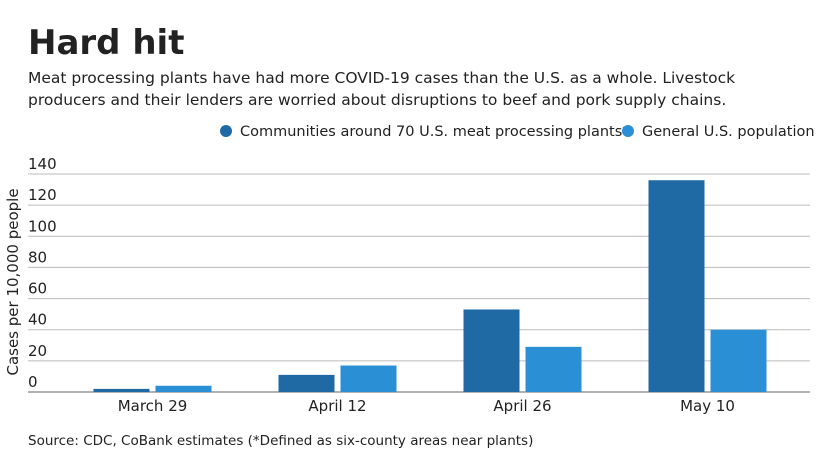 This screenshot has height=476, width=840. I want to click on chart-title: Hard hit, so click(106, 43).